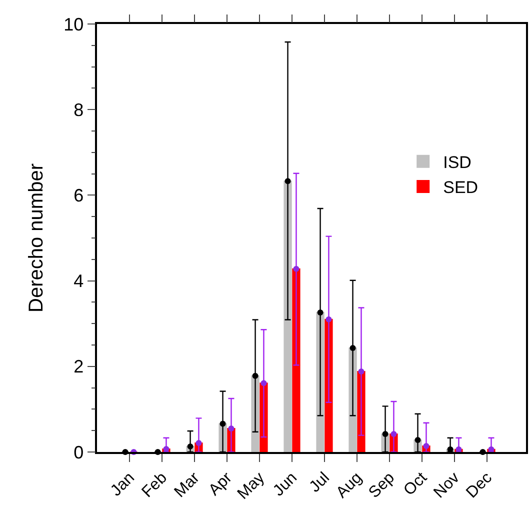  I want to click on x-tick-label: Dec, so click(479, 485).